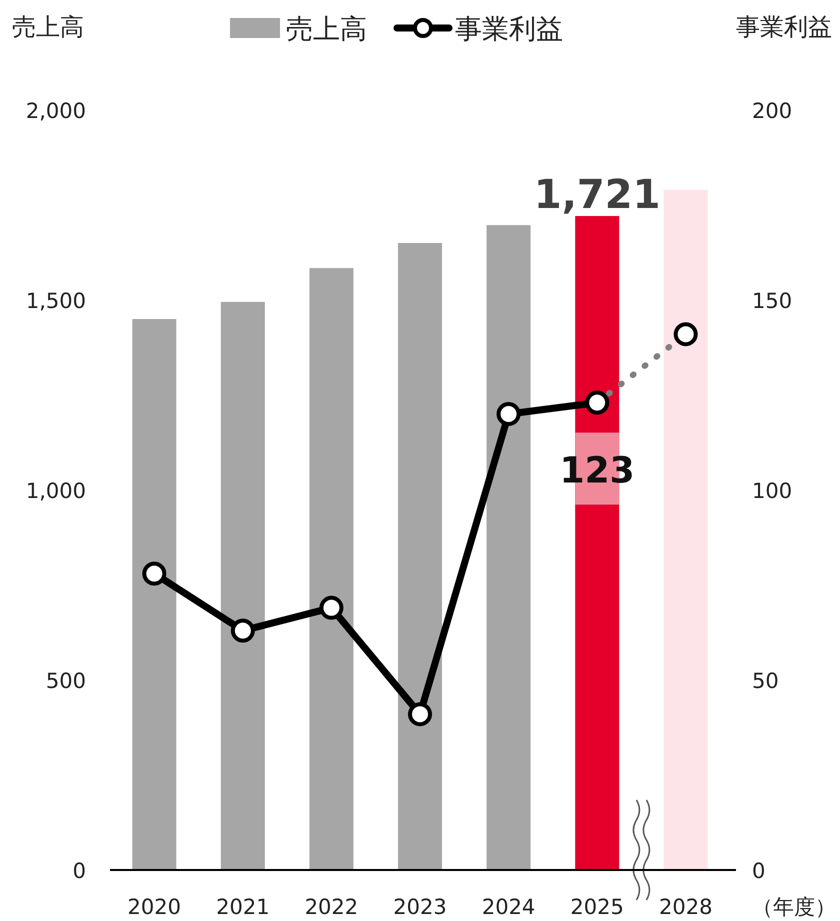 Image resolution: width=840 pixels, height=921 pixels. Describe the element at coordinates (597, 907) in the screenshot. I see `x-tick-label: 2025` at that location.